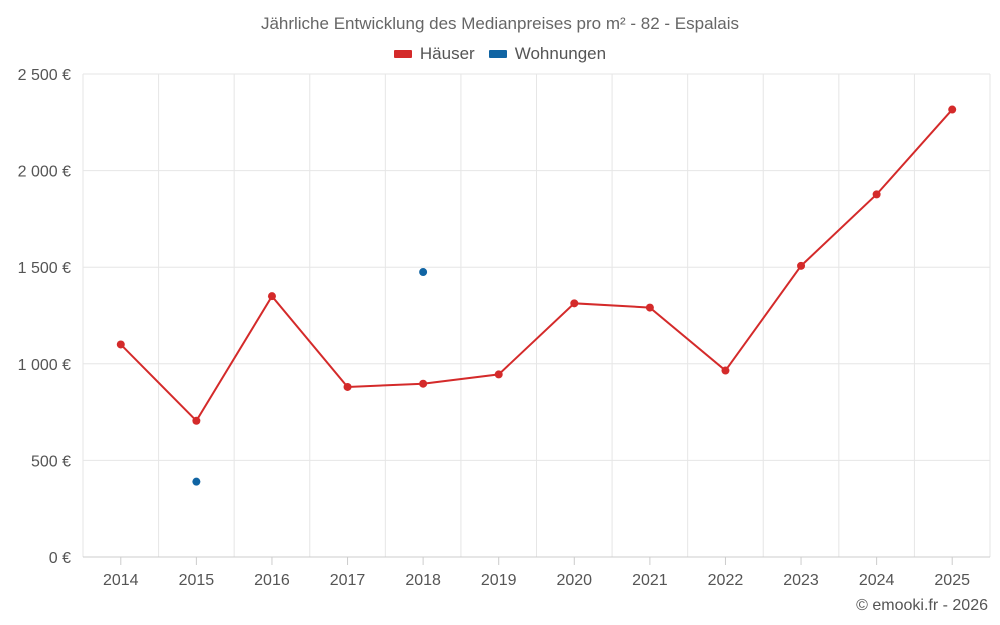 This screenshot has height=625, width=1000. Describe the element at coordinates (348, 580) in the screenshot. I see `x-tick-label: 2017` at that location.